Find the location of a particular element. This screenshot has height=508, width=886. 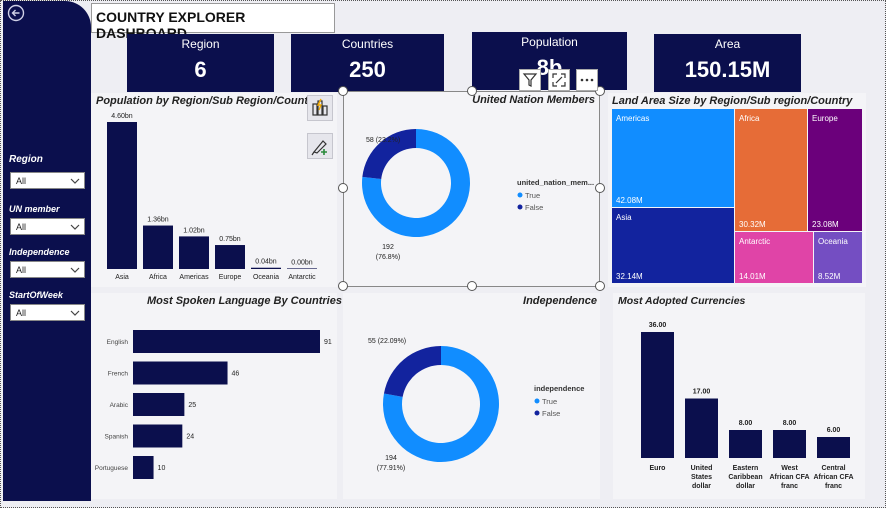

back-arrow-icon is located at coordinates (16, 13).